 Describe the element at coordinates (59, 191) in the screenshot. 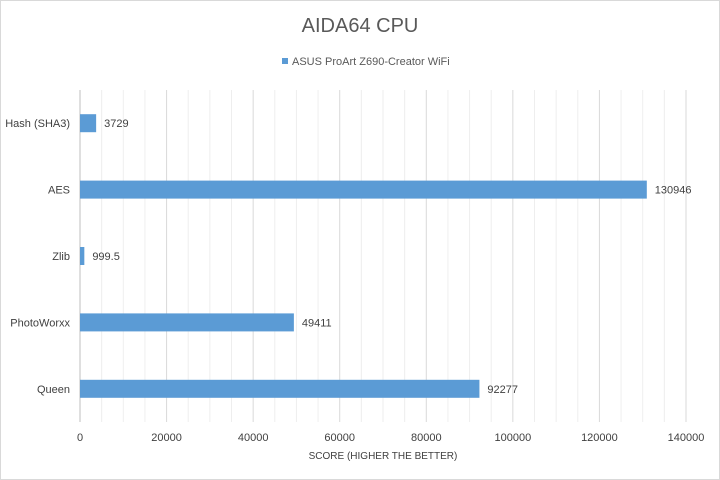

I see `category-label: AES` at that location.